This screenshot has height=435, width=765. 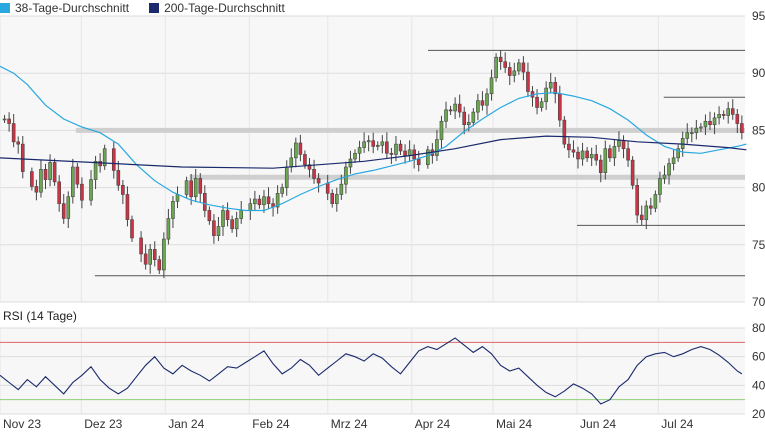 I want to click on x-axis-label: Dez 23, so click(x=103, y=423).